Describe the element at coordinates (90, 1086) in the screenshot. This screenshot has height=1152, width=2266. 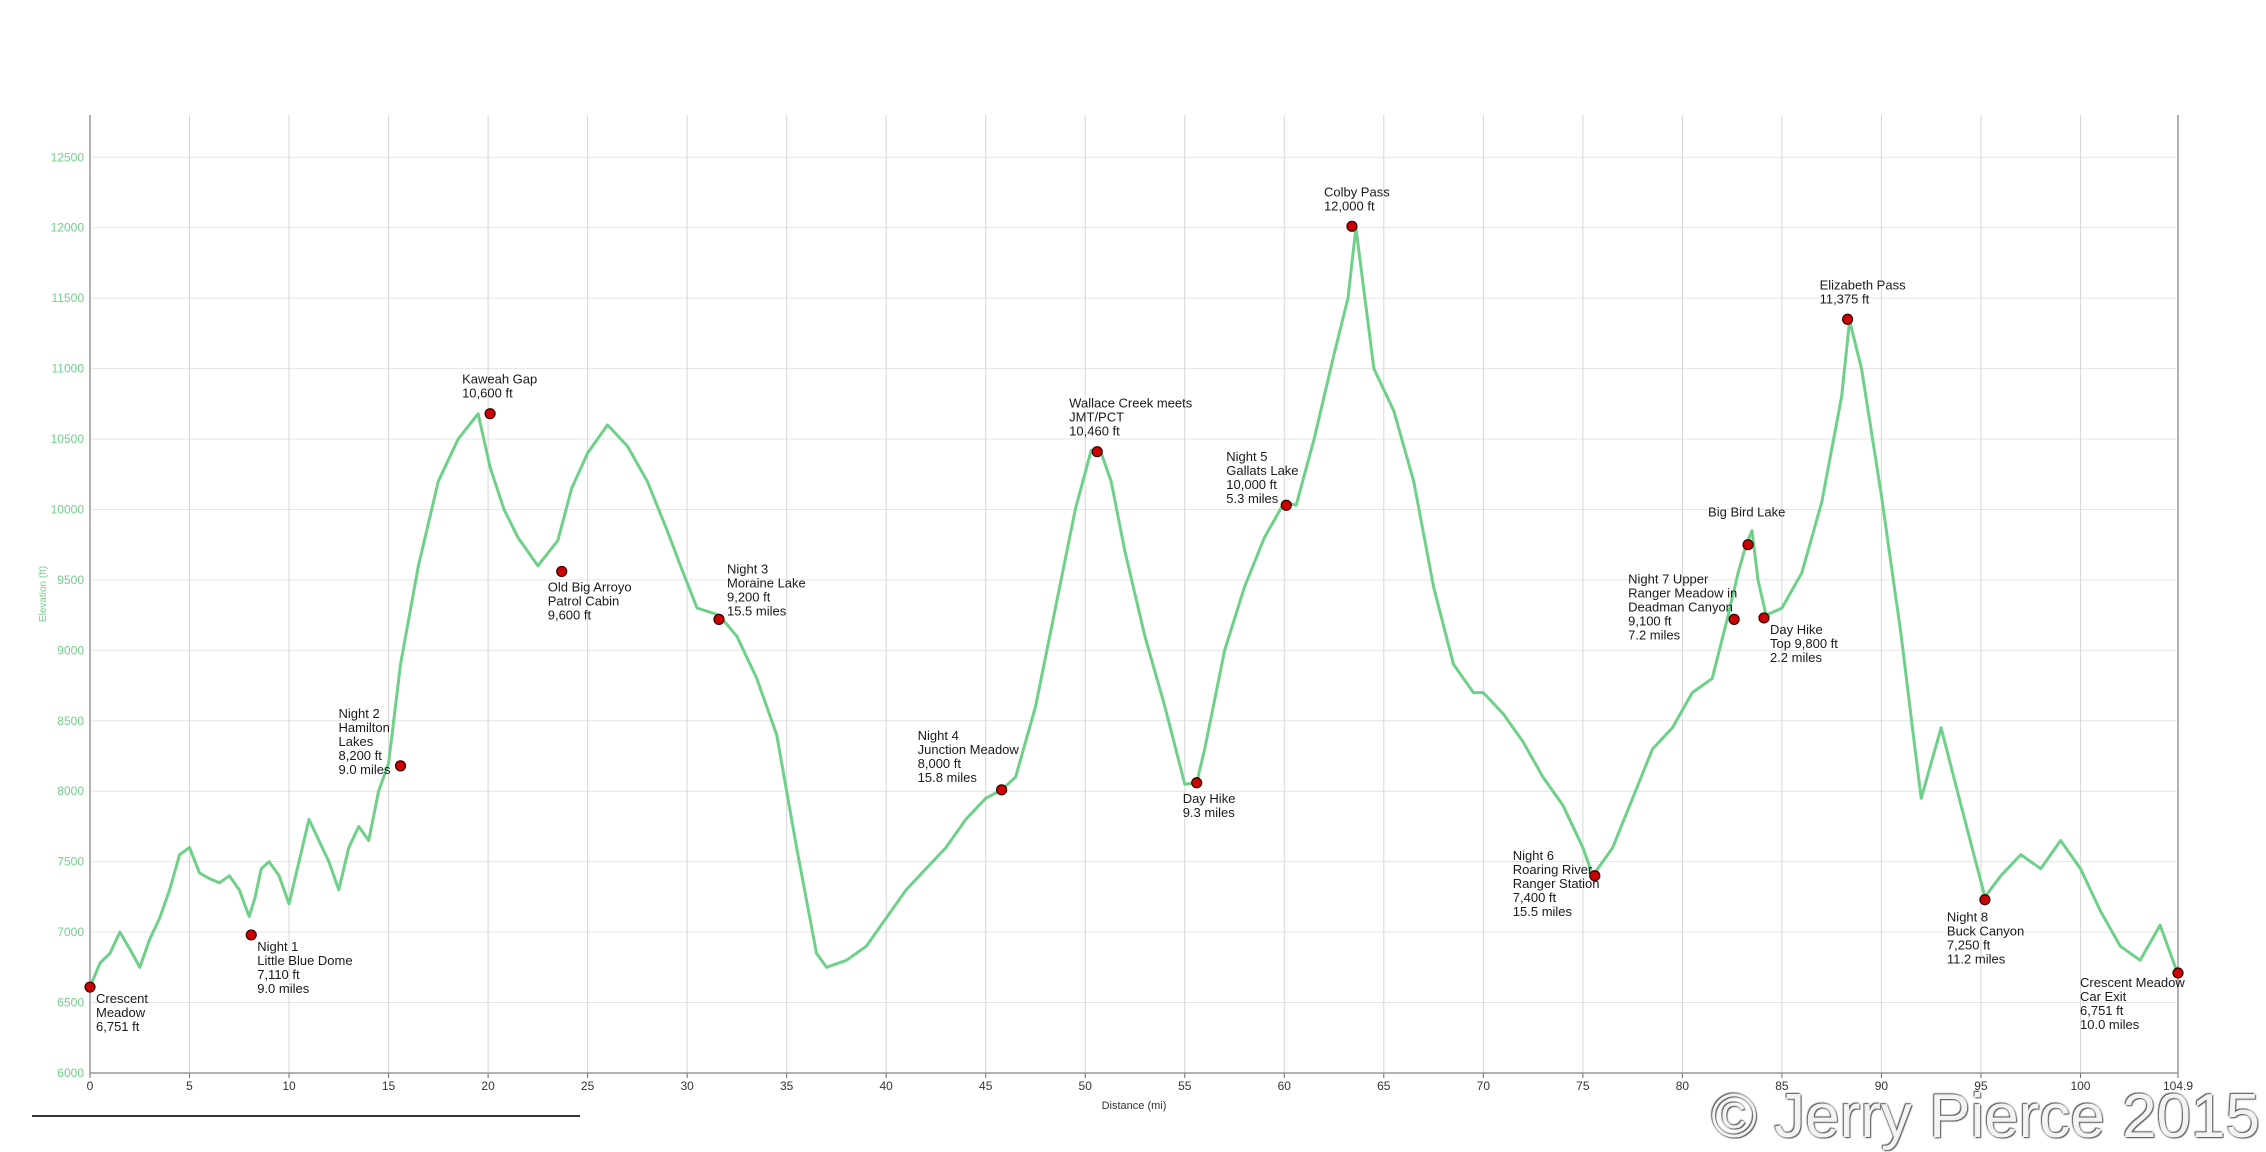
I see `x-tick-label: 0` at that location.